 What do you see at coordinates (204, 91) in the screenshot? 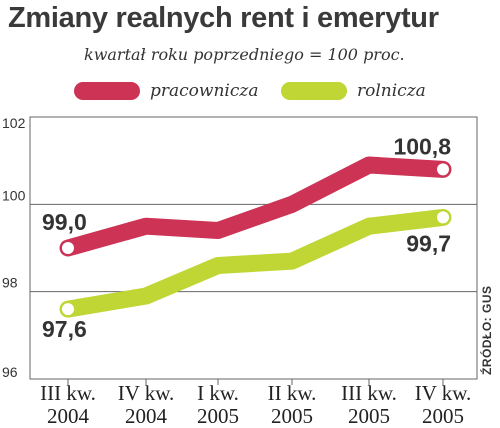
I see `legend-label-pracownicza: pracownicza` at bounding box center [204, 91].